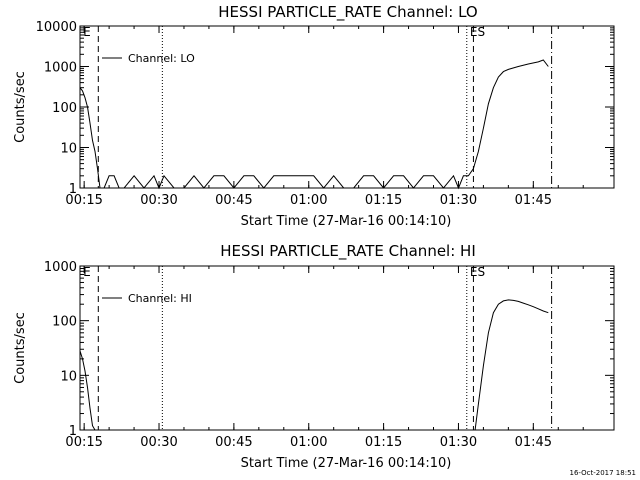 The width and height of the screenshot is (640, 480). Describe the element at coordinates (348, 251) in the screenshot. I see `chart-title: HESSI PARTICLE_RATE Channel: HI` at that location.